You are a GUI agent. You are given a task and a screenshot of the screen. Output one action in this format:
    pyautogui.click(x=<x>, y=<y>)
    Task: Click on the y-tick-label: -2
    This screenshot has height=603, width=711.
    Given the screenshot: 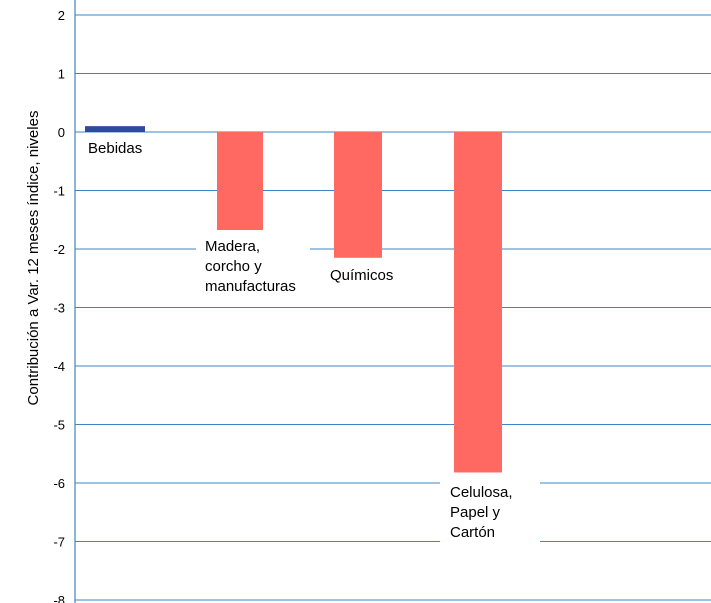 What is the action you would take?
    pyautogui.click(x=59, y=249)
    